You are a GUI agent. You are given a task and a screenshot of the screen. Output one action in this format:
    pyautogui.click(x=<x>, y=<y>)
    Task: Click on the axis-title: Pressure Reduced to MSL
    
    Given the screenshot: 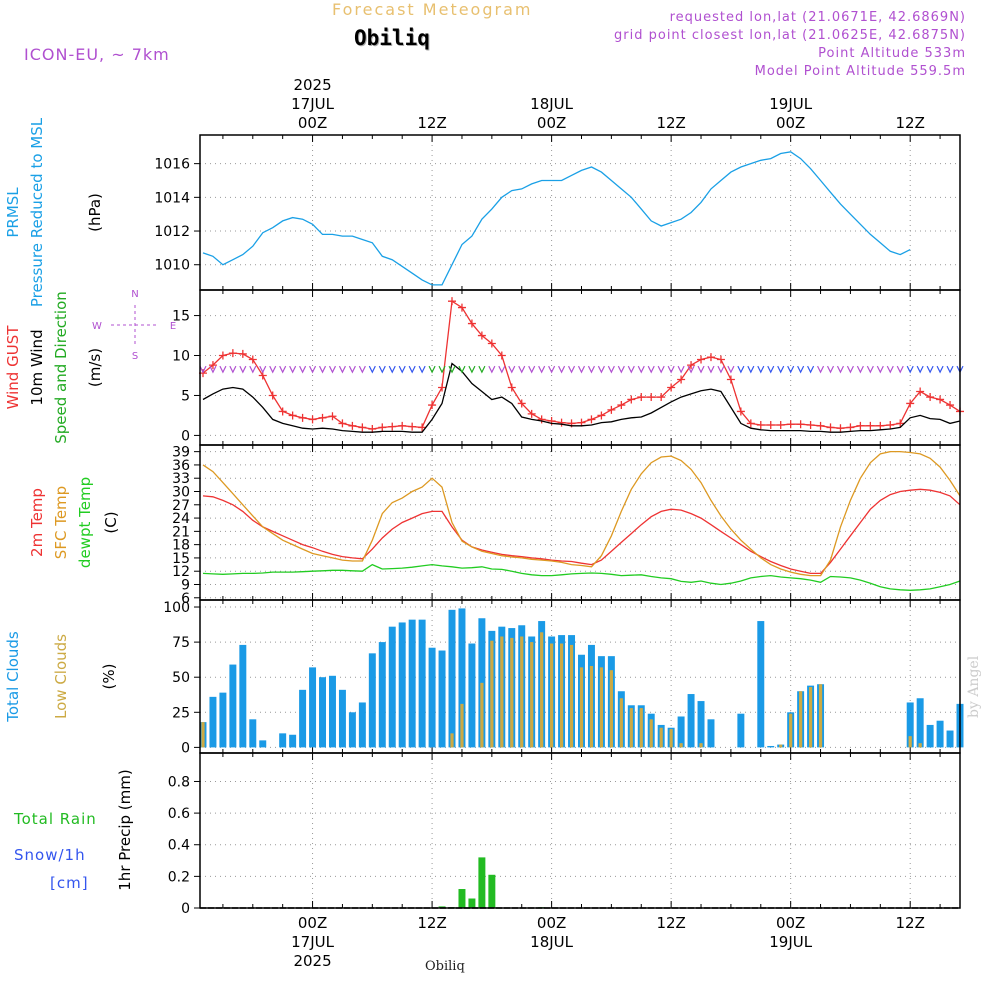 What is the action you would take?
    pyautogui.click(x=37, y=212)
    